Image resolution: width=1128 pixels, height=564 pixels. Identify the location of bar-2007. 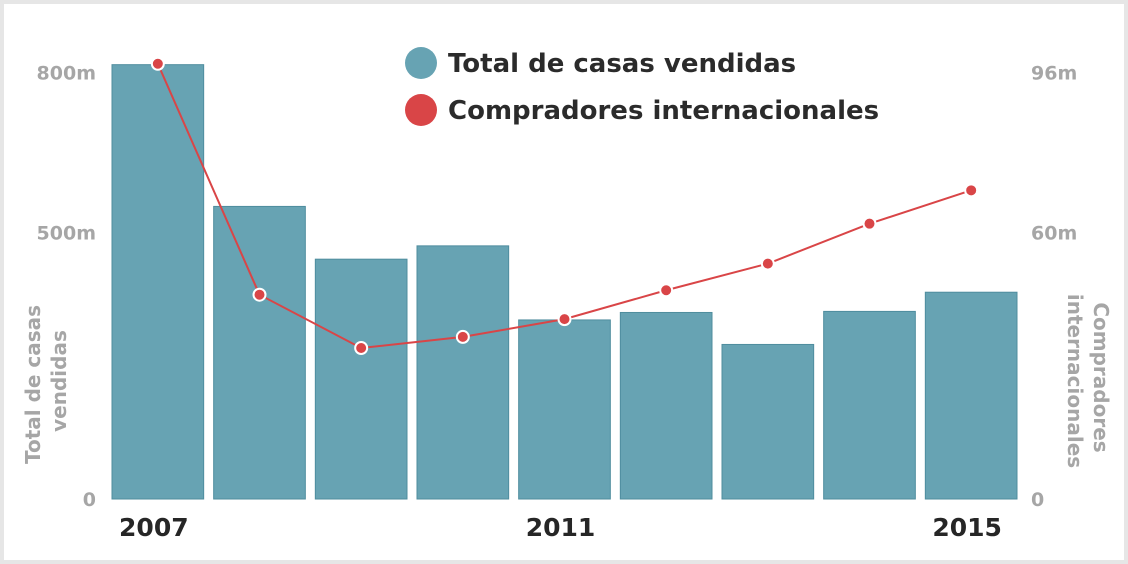
(158, 282).